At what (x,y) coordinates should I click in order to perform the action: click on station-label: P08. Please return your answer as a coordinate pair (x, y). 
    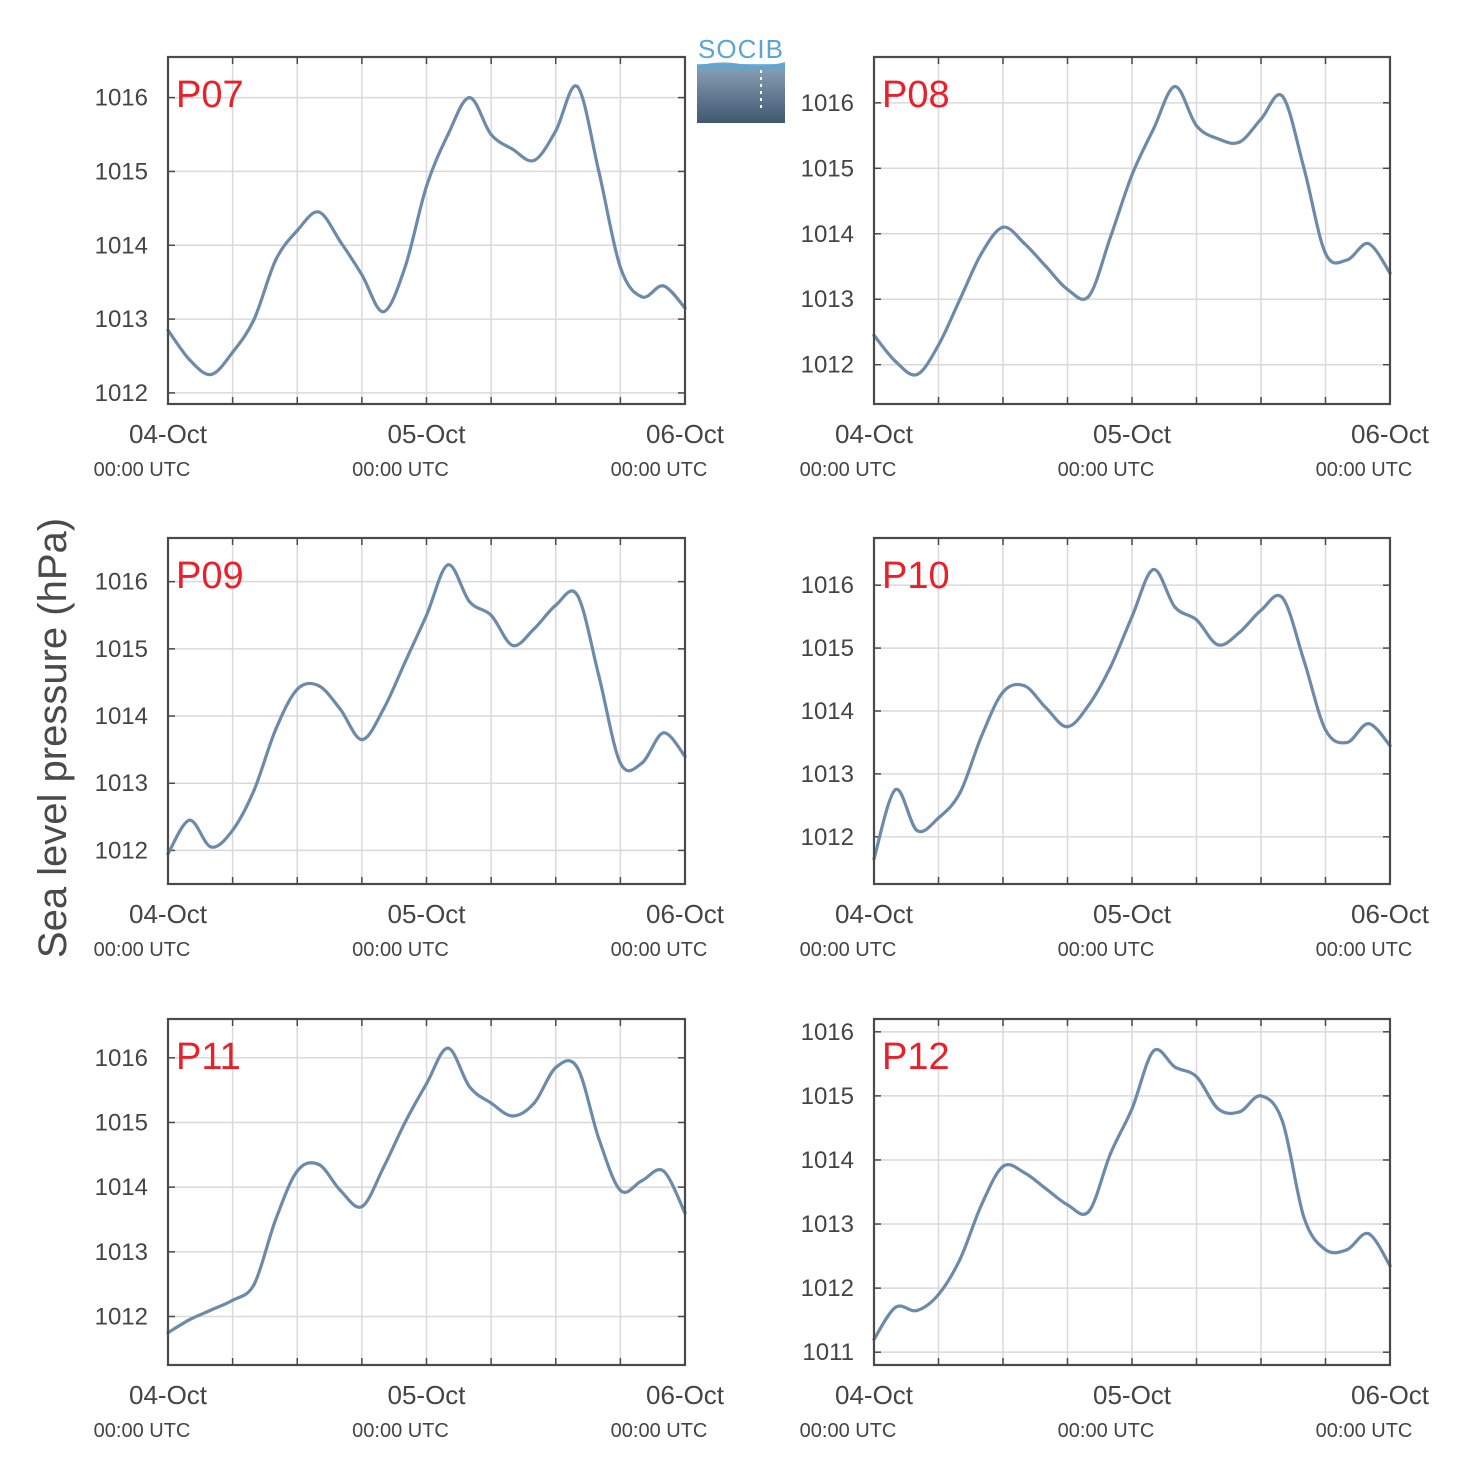
    Looking at the image, I should click on (916, 95).